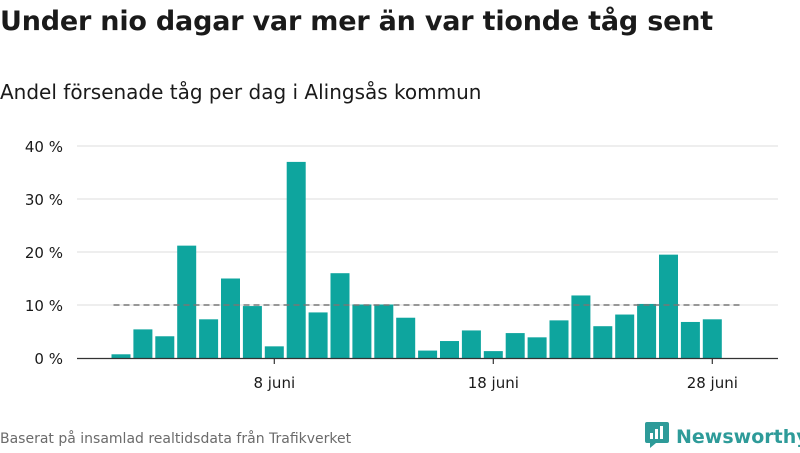 The image size is (800, 453). What do you see at coordinates (712, 383) in the screenshot?
I see `x-tick-label: 28 juni` at bounding box center [712, 383].